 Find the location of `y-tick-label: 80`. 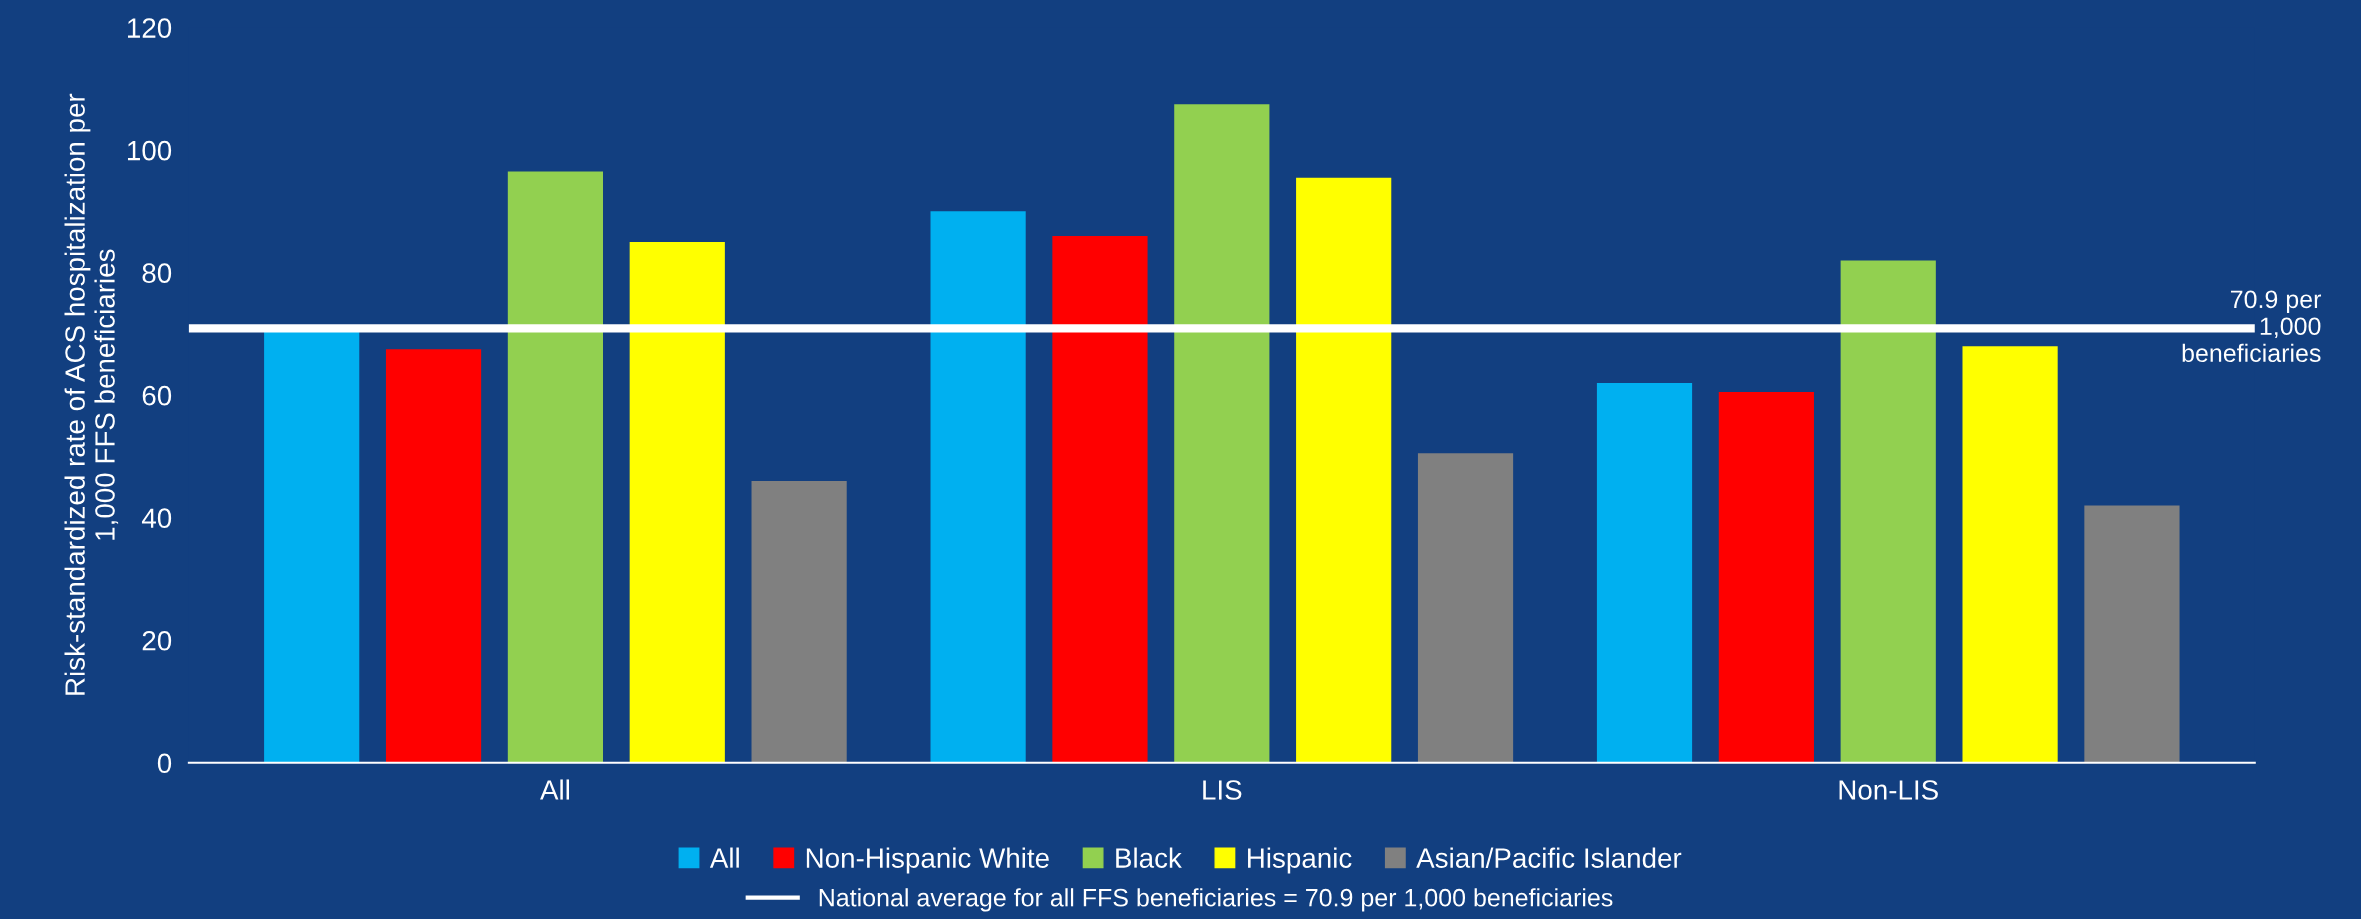

y-tick-label: 80 is located at coordinates (157, 273).